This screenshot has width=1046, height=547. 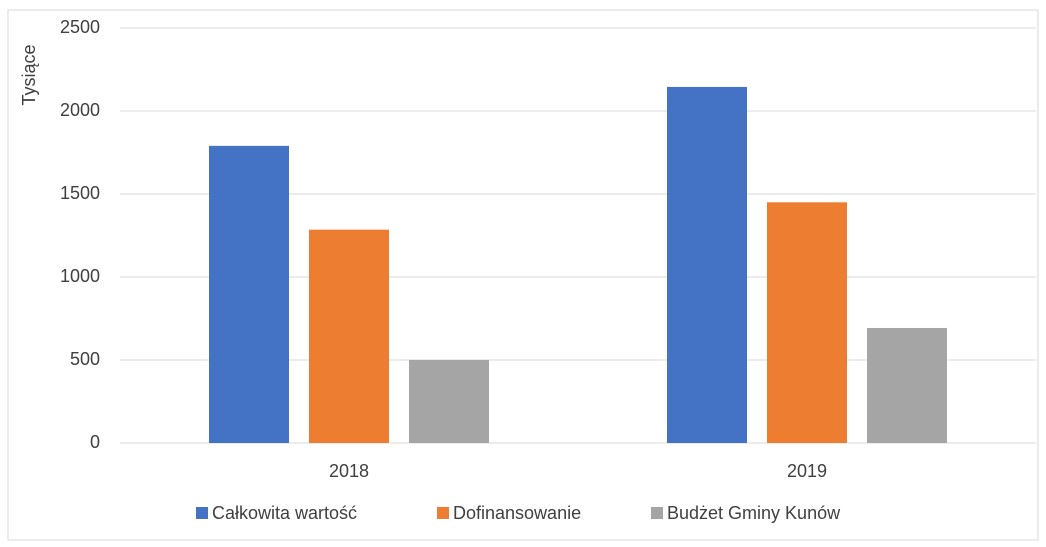 What do you see at coordinates (80, 276) in the screenshot?
I see `y-tick-label: 1000` at bounding box center [80, 276].